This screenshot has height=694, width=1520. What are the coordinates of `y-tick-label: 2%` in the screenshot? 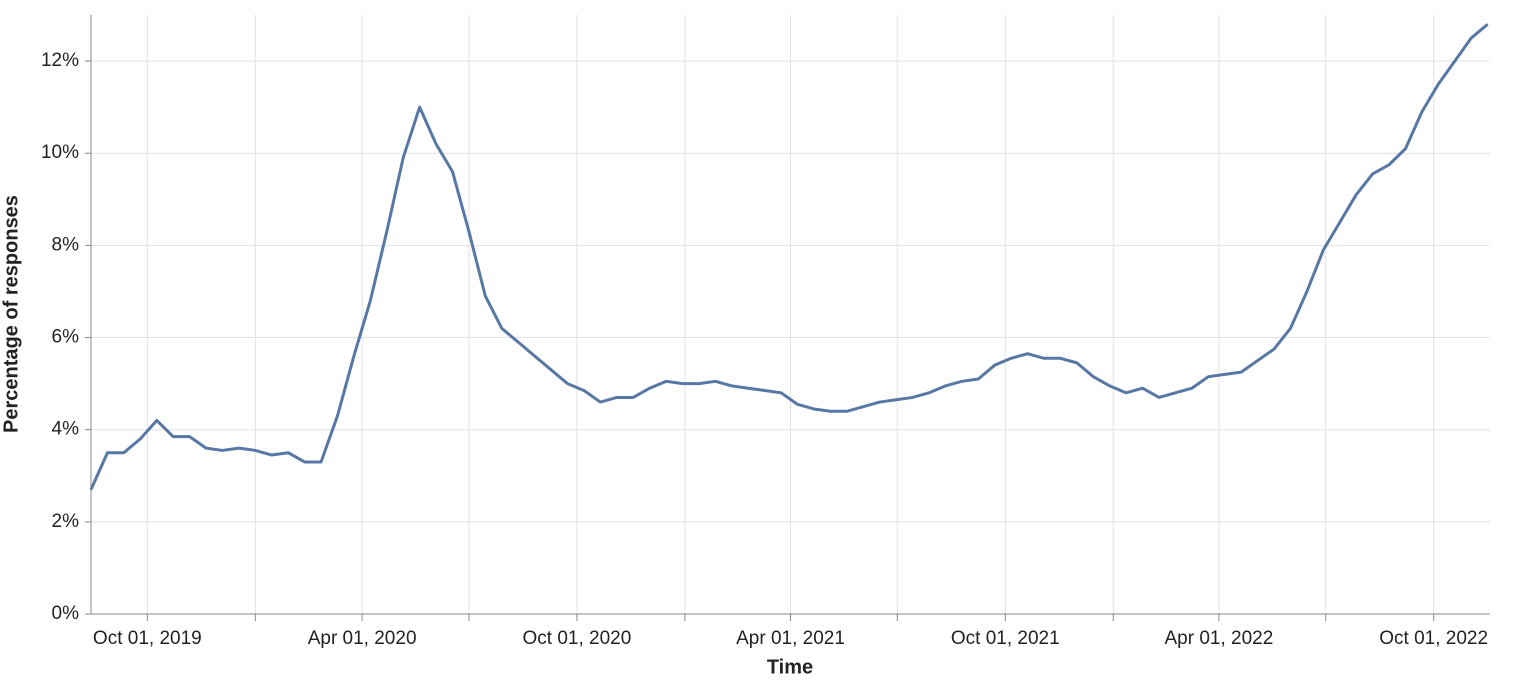 It's located at (66, 521).